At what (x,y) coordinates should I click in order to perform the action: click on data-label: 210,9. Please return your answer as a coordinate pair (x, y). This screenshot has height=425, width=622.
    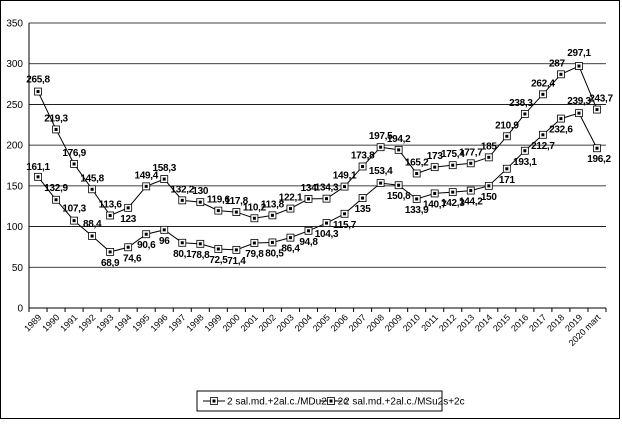
    Looking at the image, I should click on (507, 125).